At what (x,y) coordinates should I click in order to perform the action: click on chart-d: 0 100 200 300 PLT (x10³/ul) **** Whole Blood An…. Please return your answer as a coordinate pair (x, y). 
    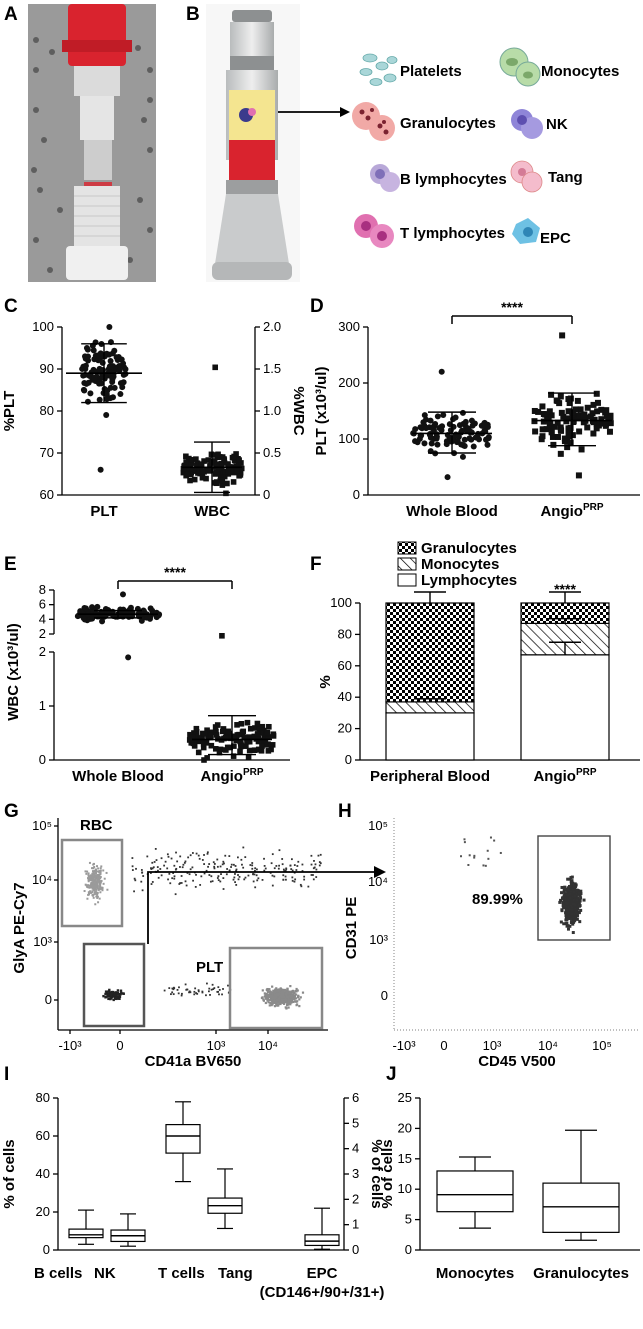
    Looking at the image, I should click on (476, 409).